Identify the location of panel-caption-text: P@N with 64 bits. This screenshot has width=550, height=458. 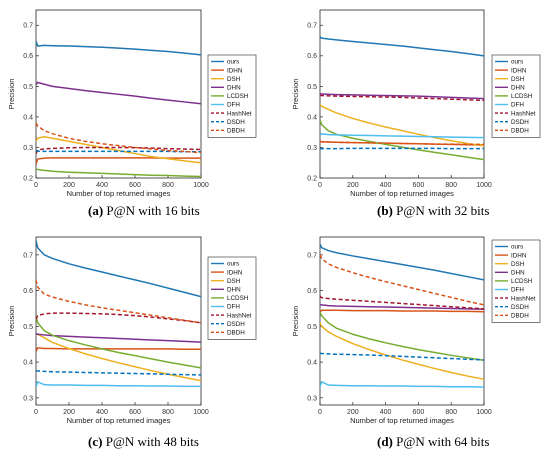
(441, 441).